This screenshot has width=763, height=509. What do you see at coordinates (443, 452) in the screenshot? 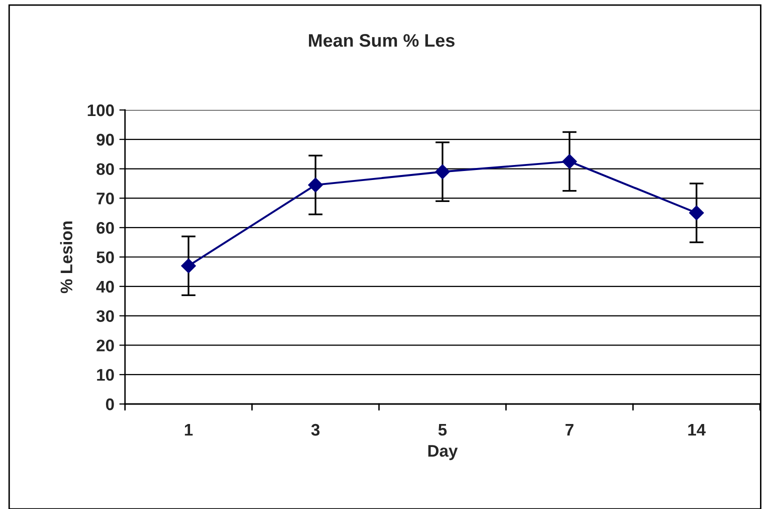
I see `x-axis-title: Day` at bounding box center [443, 452].